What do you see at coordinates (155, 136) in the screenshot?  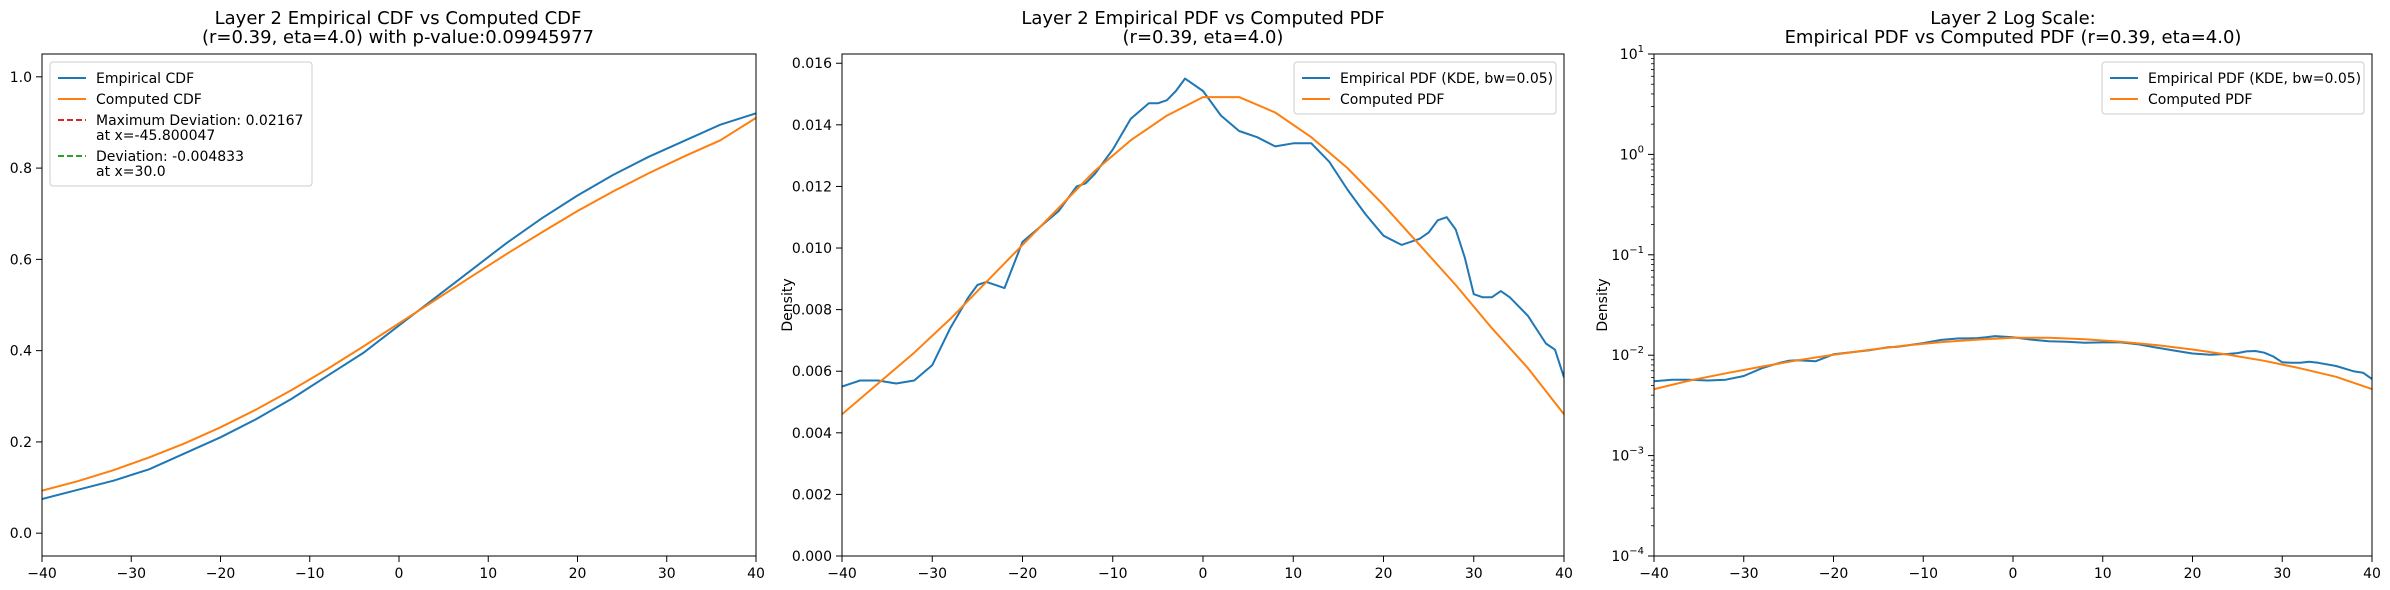 I see `legend-label-line2: at x=-45.800047` at bounding box center [155, 136].